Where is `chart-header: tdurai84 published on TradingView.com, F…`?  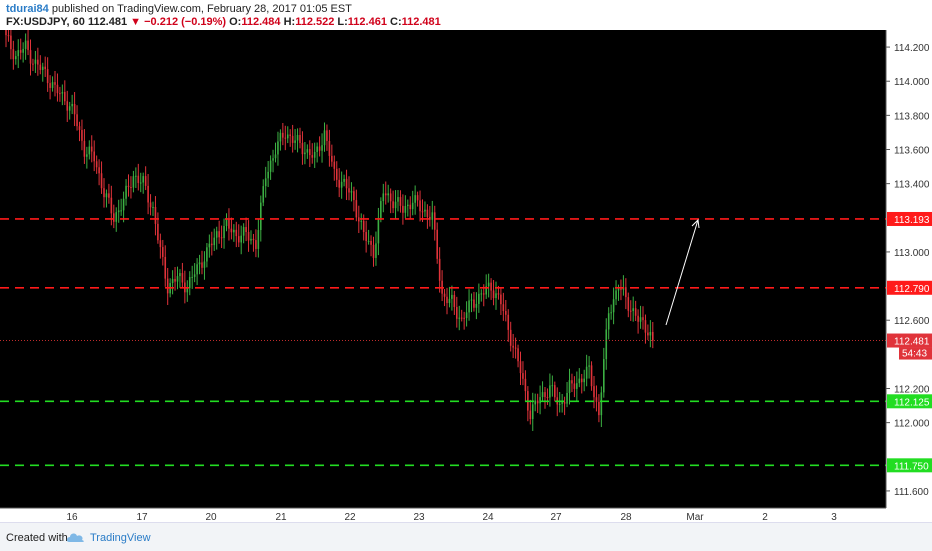
chart-header: tdurai84 published on TradingView.com, F… is located at coordinates (466, 15).